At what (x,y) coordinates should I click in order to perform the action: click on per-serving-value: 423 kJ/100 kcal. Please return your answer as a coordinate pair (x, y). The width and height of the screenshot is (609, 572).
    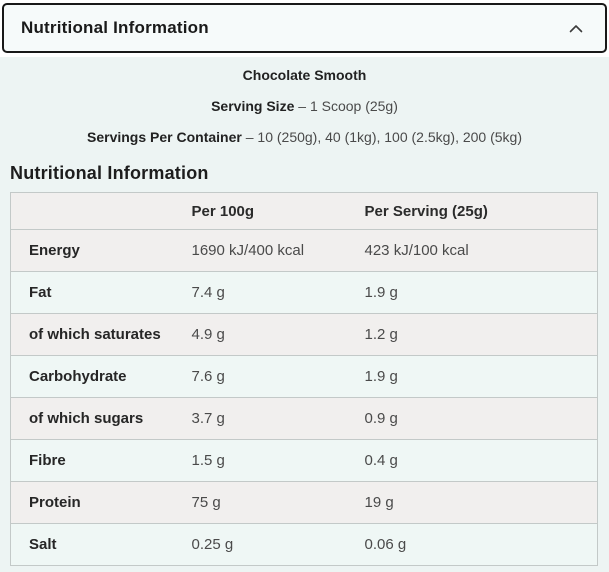
    Looking at the image, I should click on (479, 250).